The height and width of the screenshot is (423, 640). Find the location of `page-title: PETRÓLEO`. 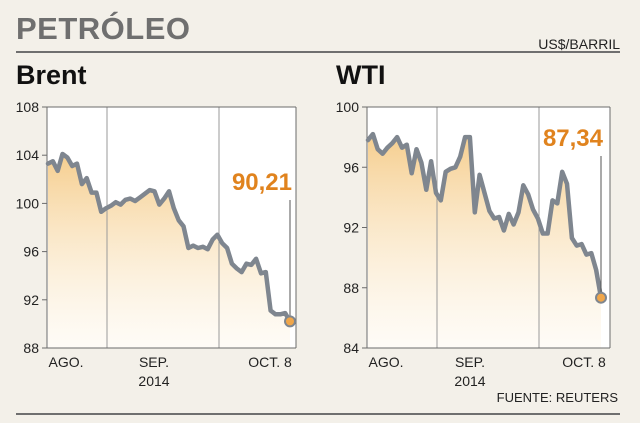

page-title: PETRÓLEO is located at coordinates (103, 28).